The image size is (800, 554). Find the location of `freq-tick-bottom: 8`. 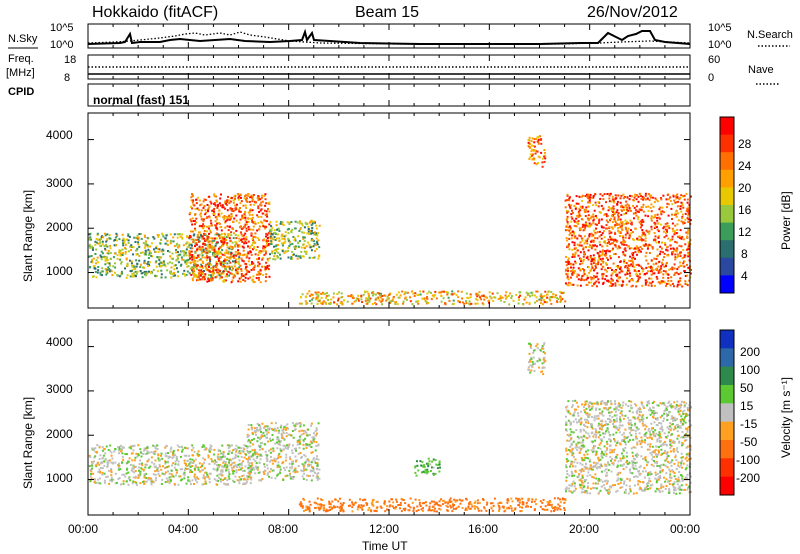

freq-tick-bottom: 8 is located at coordinates (67, 78).